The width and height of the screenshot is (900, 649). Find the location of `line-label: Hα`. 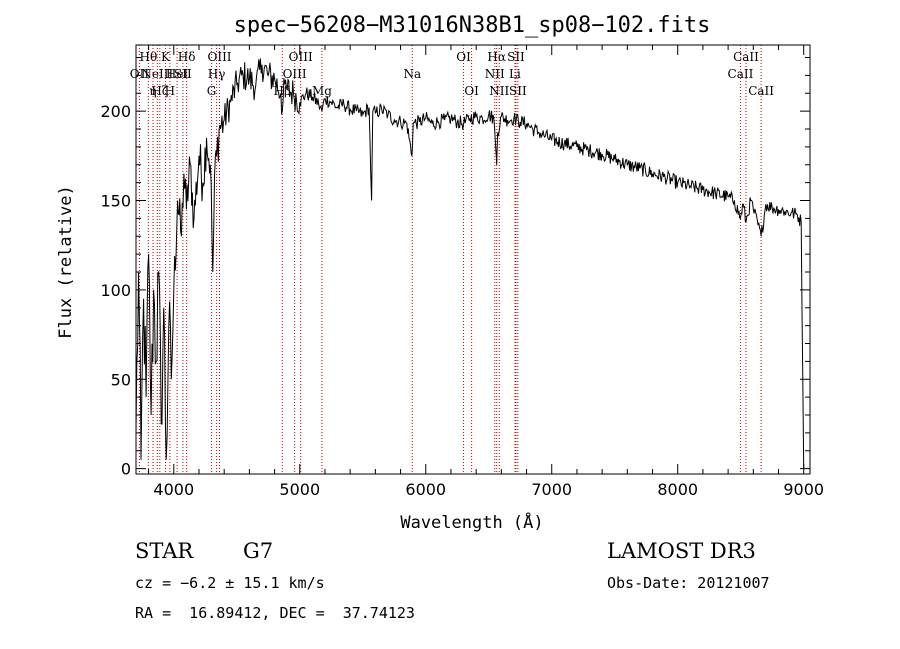

line-label: Hα is located at coordinates (496, 57).